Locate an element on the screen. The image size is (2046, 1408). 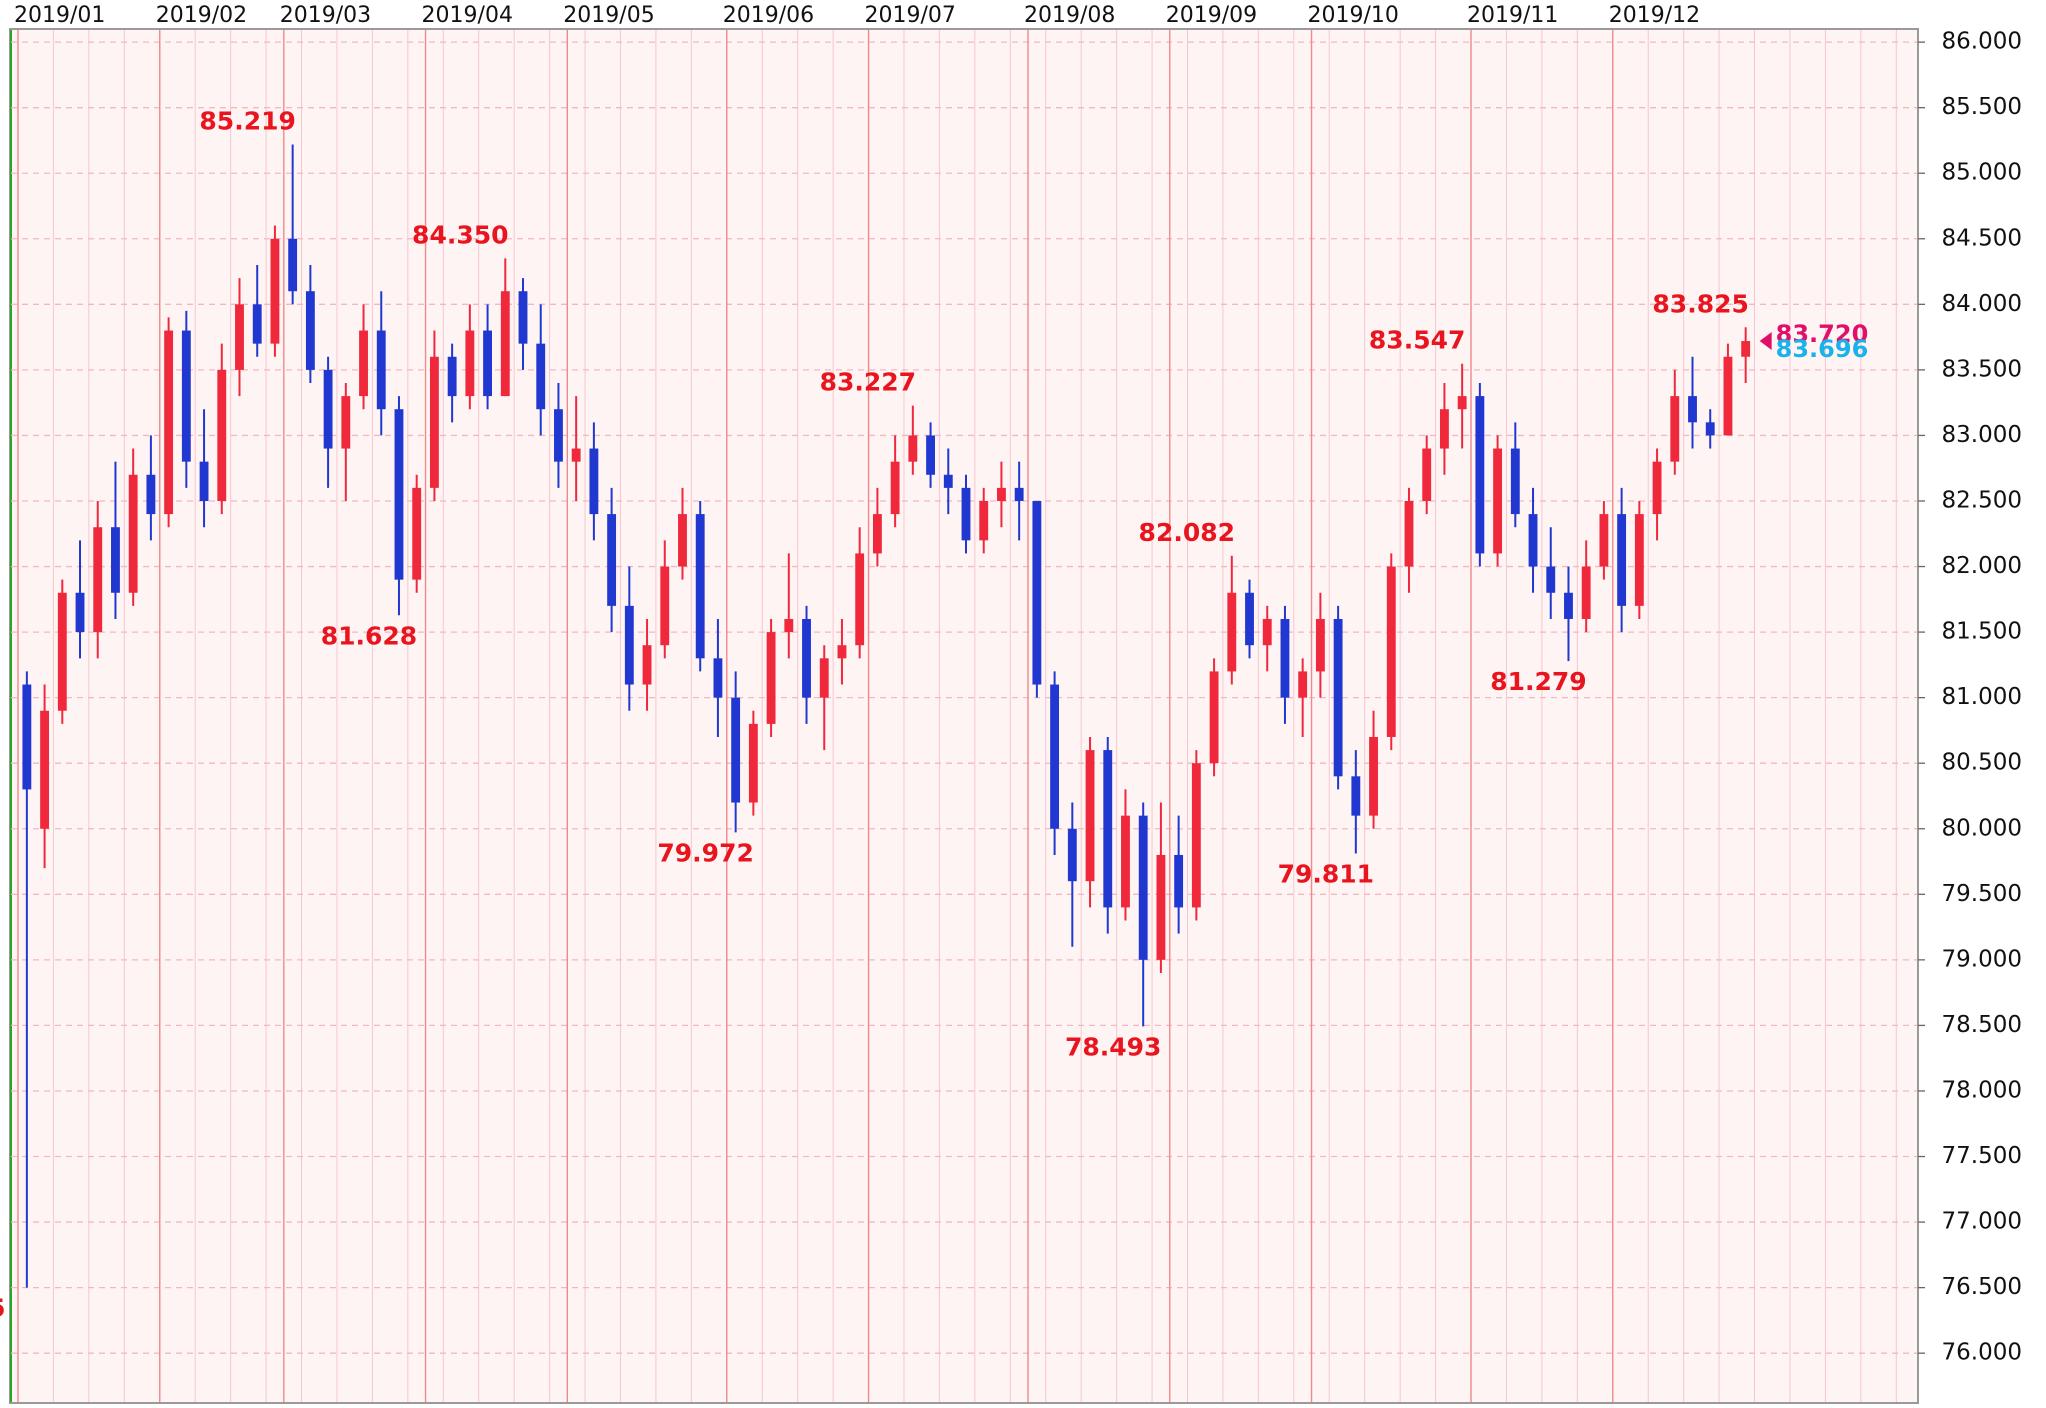
y-tick-label: 86.000 is located at coordinates (1982, 42).